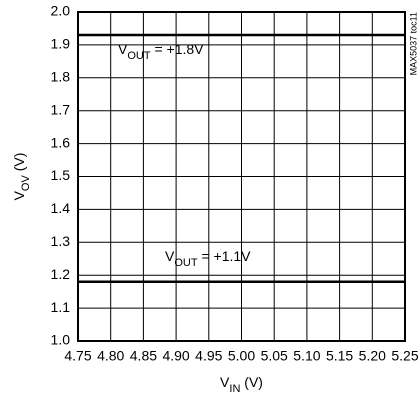 The image size is (419, 400). What do you see at coordinates (178, 49) in the screenshot?
I see `annotation-part: = +1.8V` at bounding box center [178, 49].